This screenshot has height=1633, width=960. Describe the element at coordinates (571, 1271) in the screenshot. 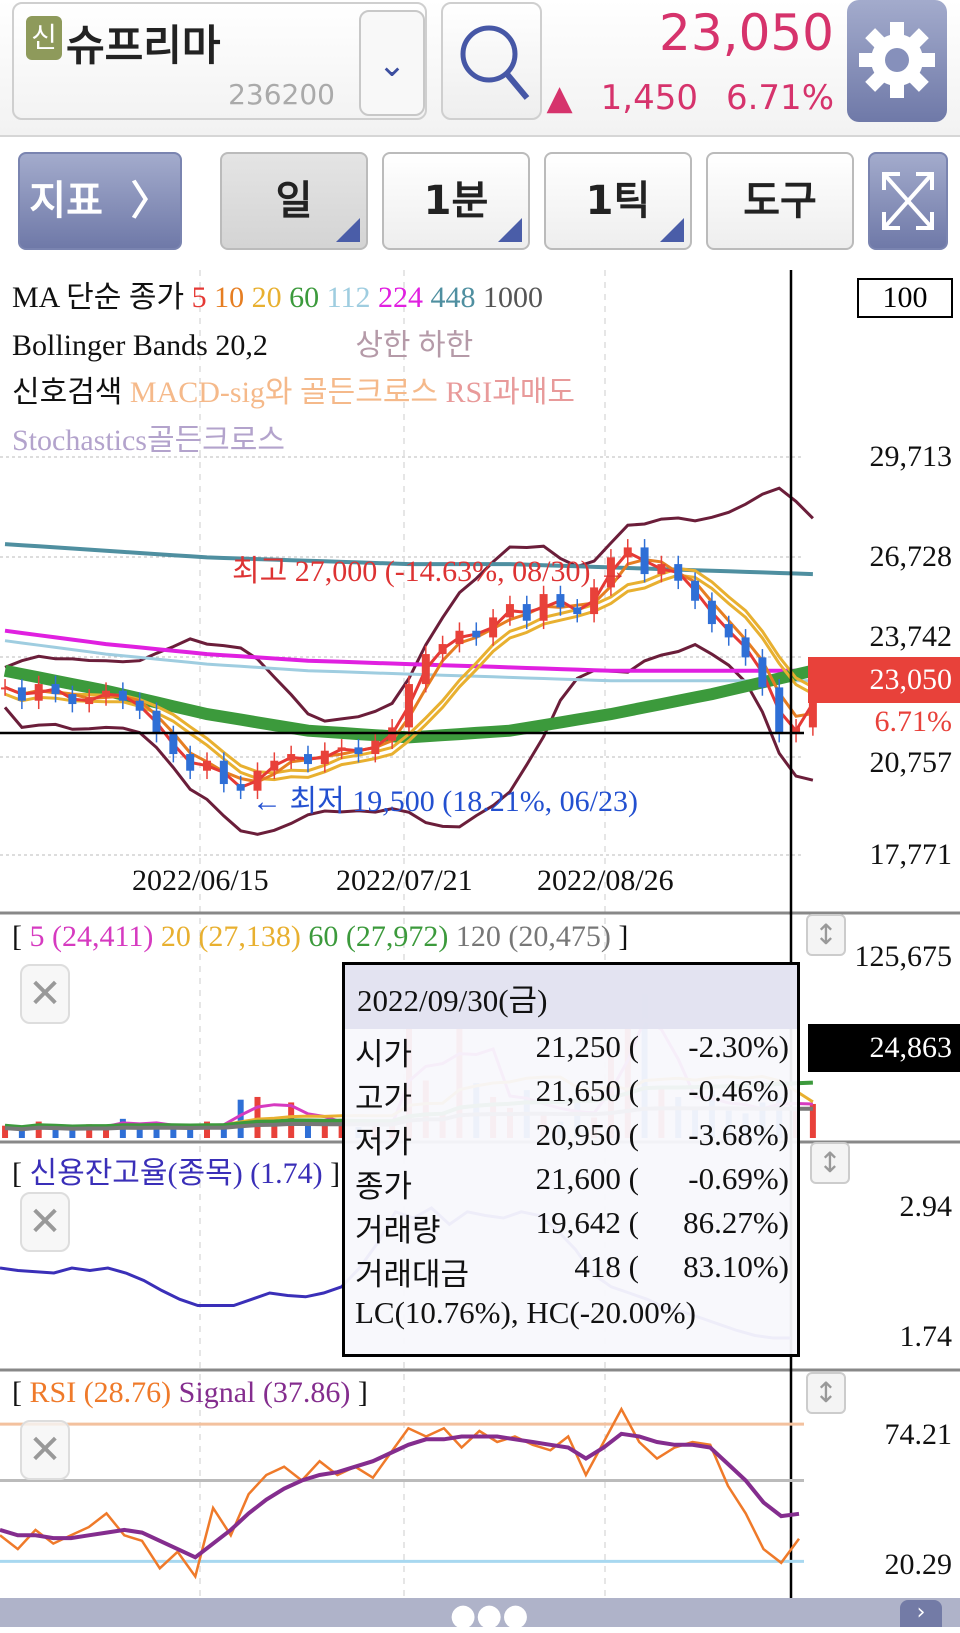

I see `tooltip-row: 거래대금 418 (83.10%)` at that location.